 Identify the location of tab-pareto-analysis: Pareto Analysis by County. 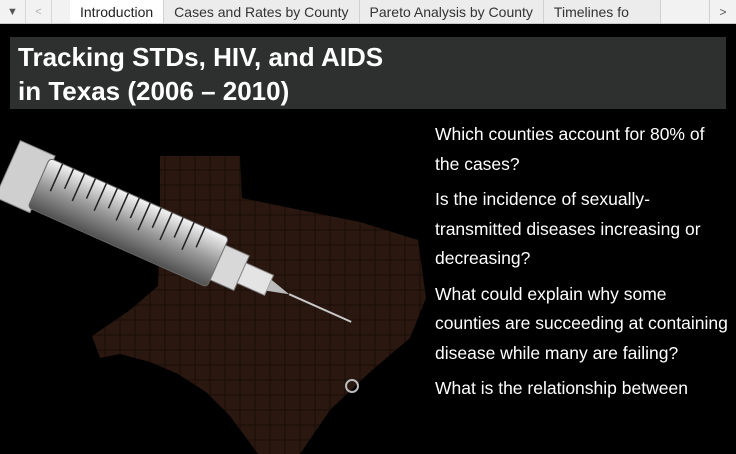
(451, 11).